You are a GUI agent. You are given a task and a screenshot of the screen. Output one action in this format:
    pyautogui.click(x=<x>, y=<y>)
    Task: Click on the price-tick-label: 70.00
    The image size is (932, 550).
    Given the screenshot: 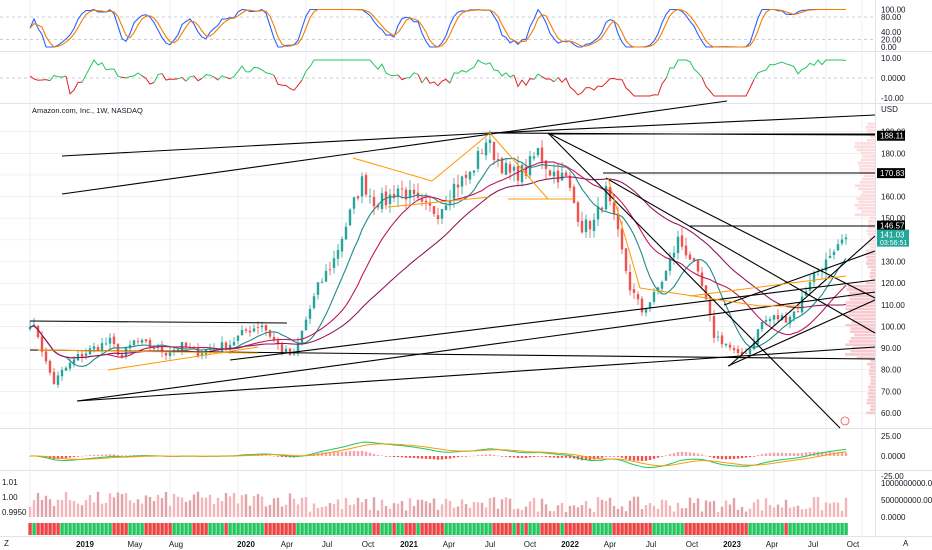 What is the action you would take?
    pyautogui.click(x=891, y=391)
    